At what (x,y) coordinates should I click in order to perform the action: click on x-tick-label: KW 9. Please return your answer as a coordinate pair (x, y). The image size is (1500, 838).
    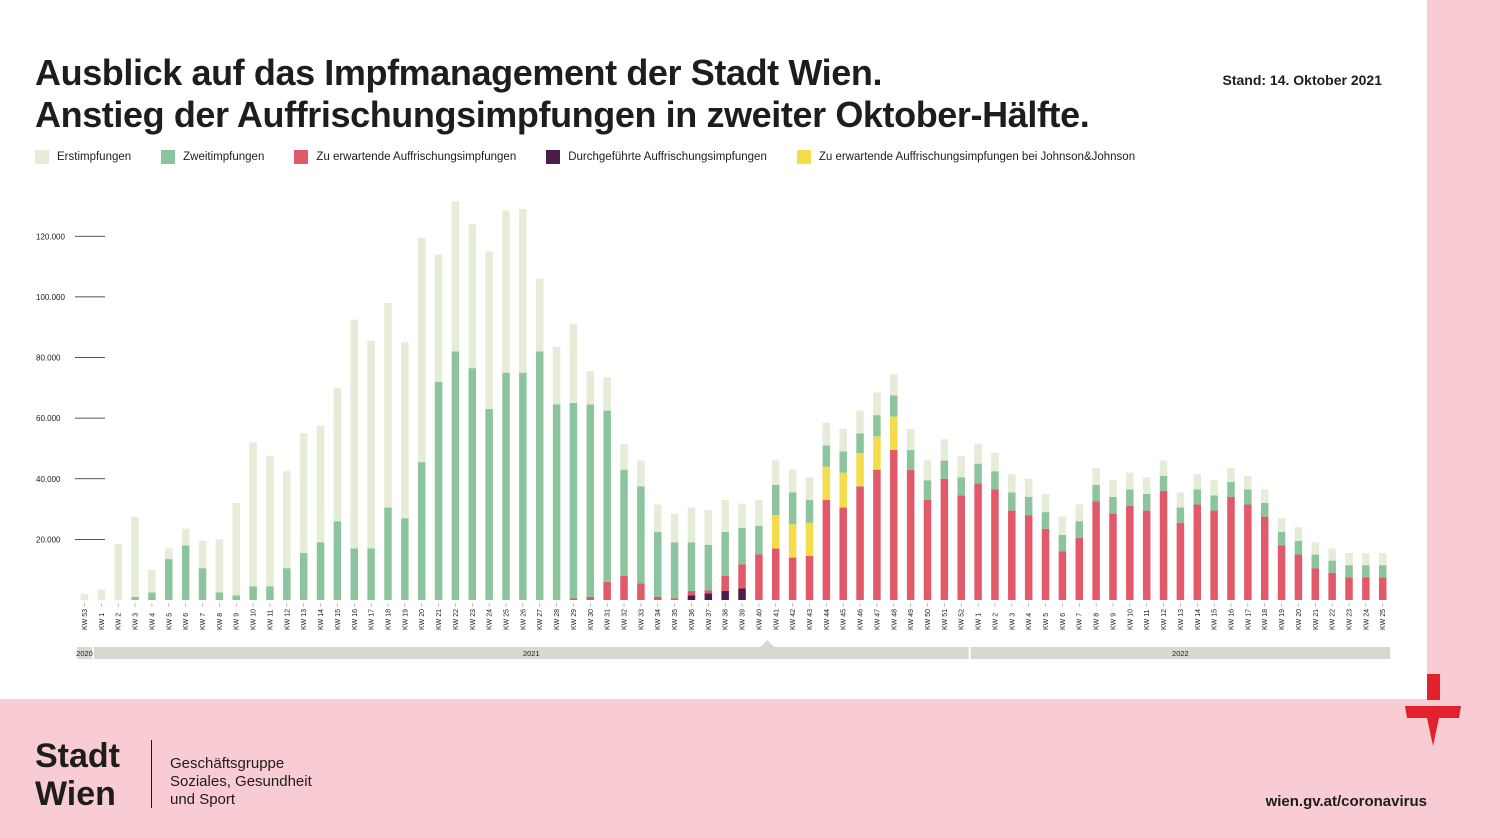
    Looking at the image, I should click on (237, 621).